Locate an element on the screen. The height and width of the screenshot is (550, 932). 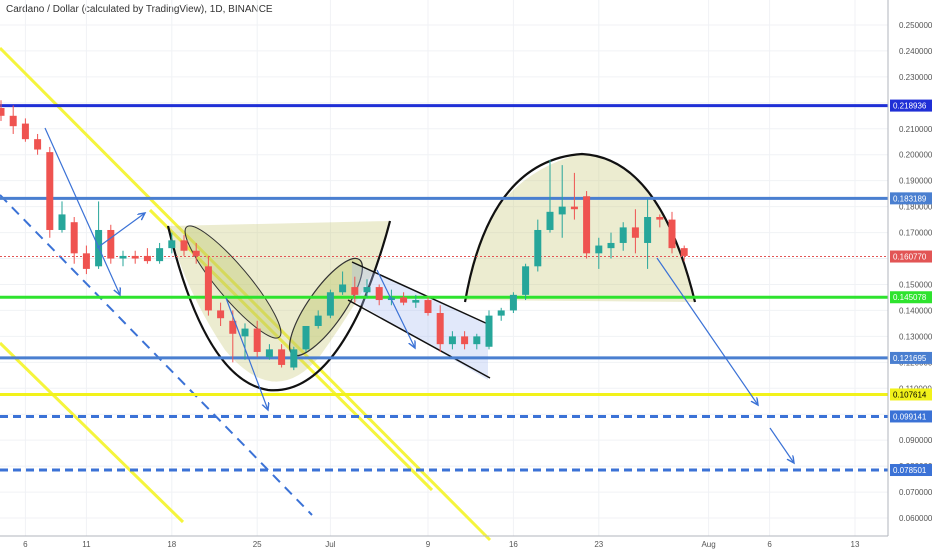
x-tick-label: 13 is located at coordinates (855, 544).